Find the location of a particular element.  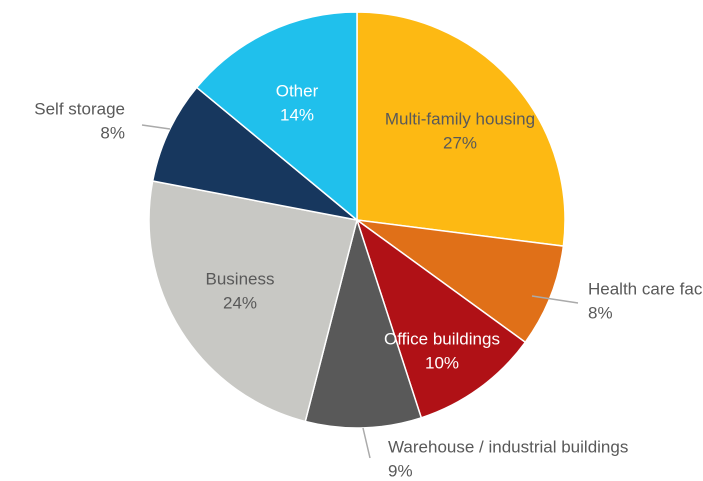

slice-label: Business is located at coordinates (240, 278).